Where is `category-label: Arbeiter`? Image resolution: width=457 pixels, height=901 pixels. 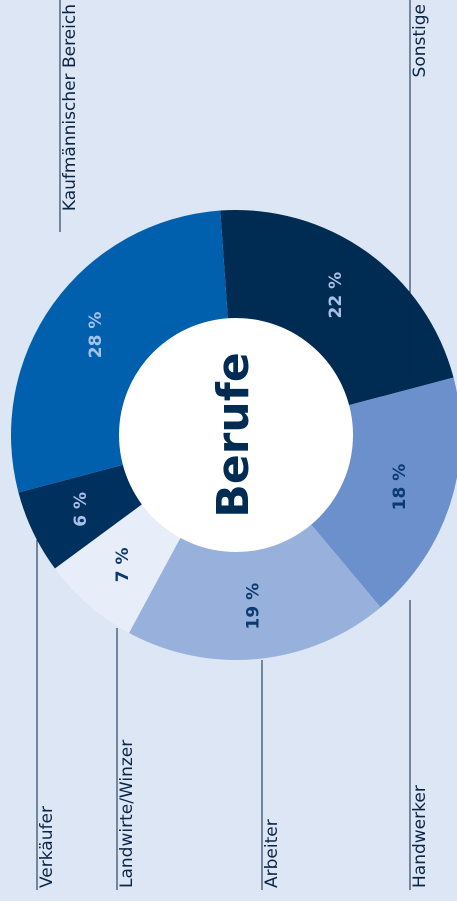 category-label: Arbeiter is located at coordinates (272, 853).